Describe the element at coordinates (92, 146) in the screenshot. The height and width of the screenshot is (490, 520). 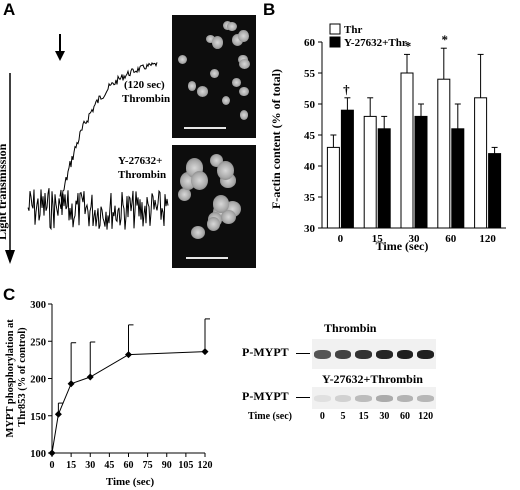
I see `thrombin-trace` at that location.